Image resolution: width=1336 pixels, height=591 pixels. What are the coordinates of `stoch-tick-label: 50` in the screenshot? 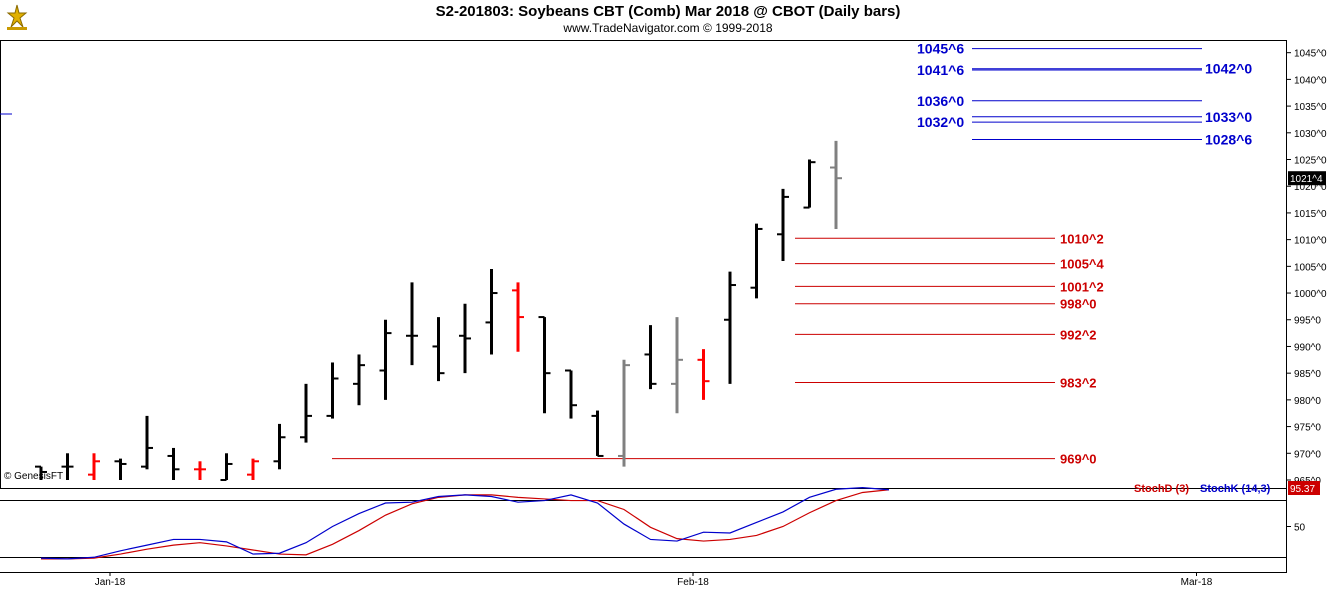 It's located at (1300, 528).